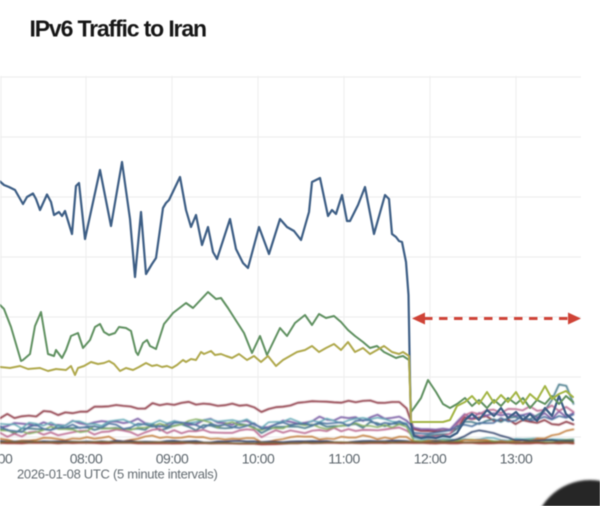 The width and height of the screenshot is (600, 506). What do you see at coordinates (344, 459) in the screenshot?
I see `svg-text: 11:00` at bounding box center [344, 459].